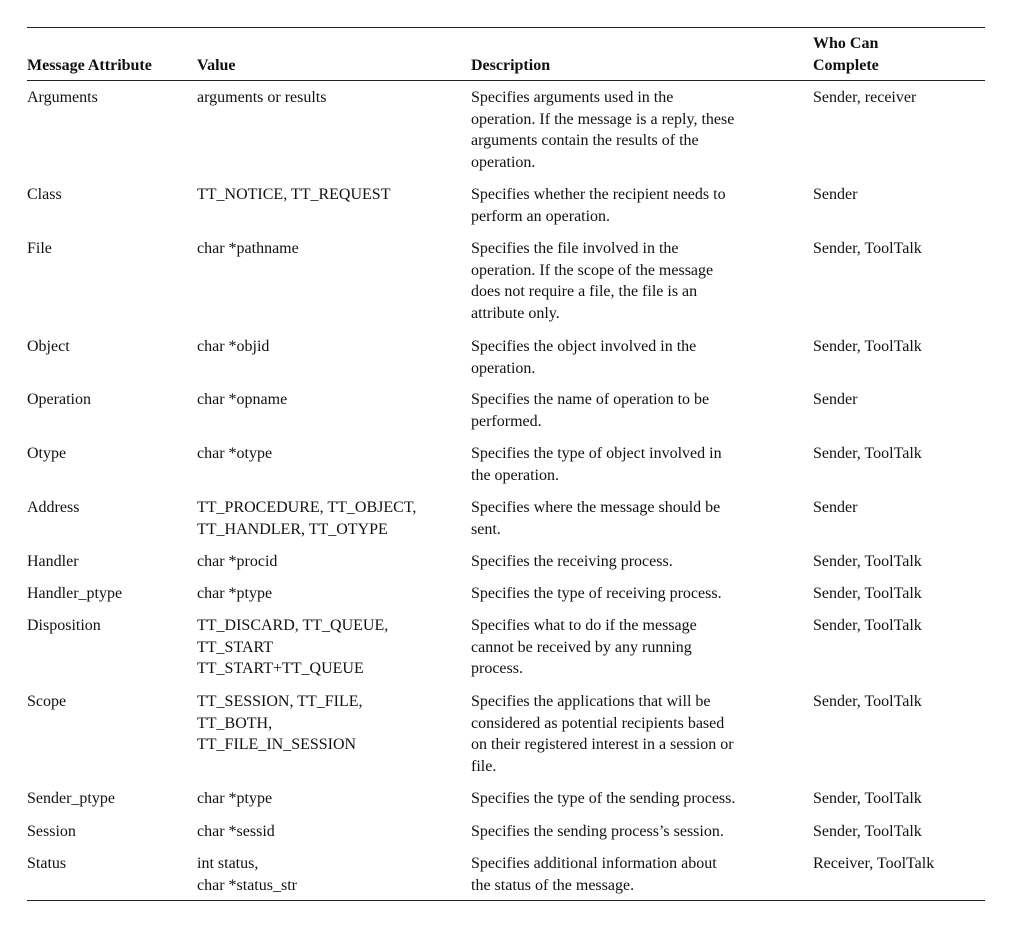 This screenshot has width=1012, height=929. Describe the element at coordinates (572, 97) in the screenshot. I see `cell-line: Specifies arguments used in the` at that location.